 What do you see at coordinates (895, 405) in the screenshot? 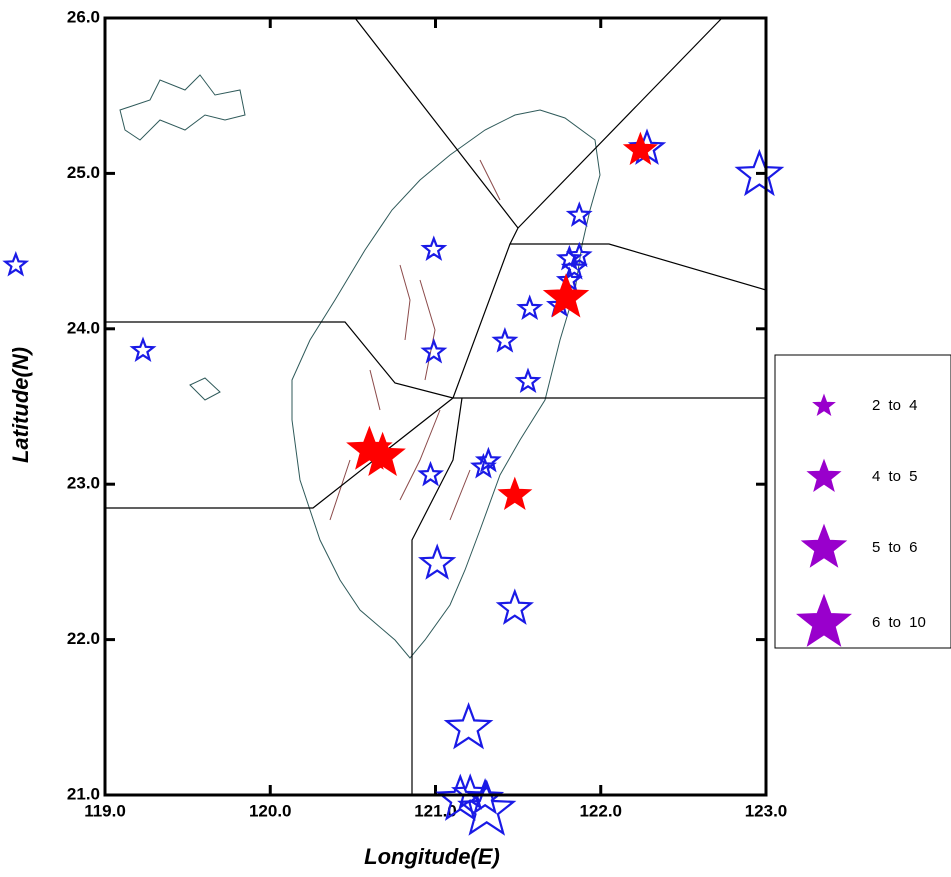
I see `legend-label: 2 to 4` at bounding box center [895, 405].